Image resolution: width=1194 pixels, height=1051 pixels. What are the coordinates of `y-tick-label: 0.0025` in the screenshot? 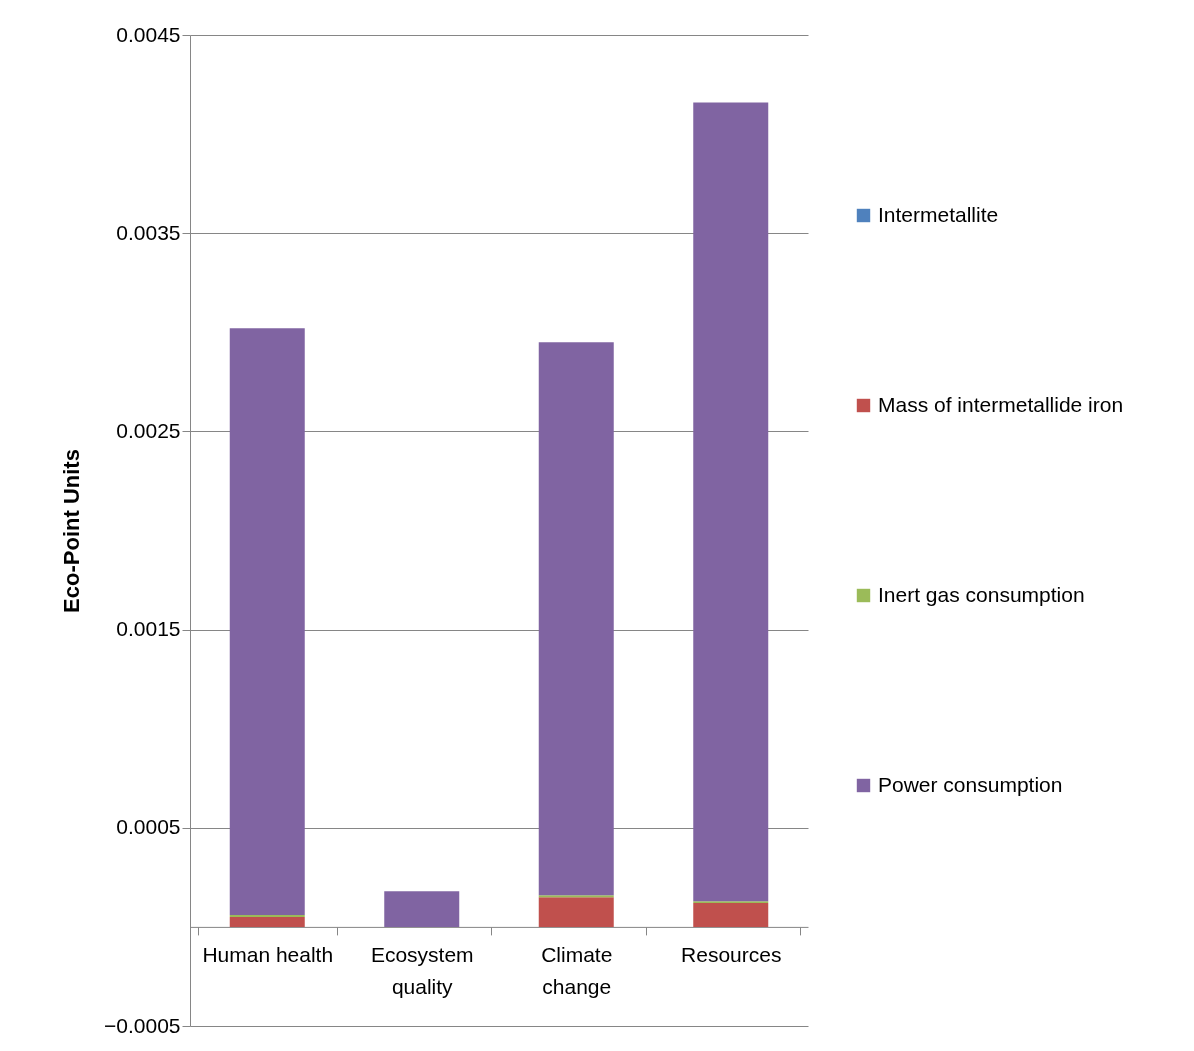 It's located at (148, 430).